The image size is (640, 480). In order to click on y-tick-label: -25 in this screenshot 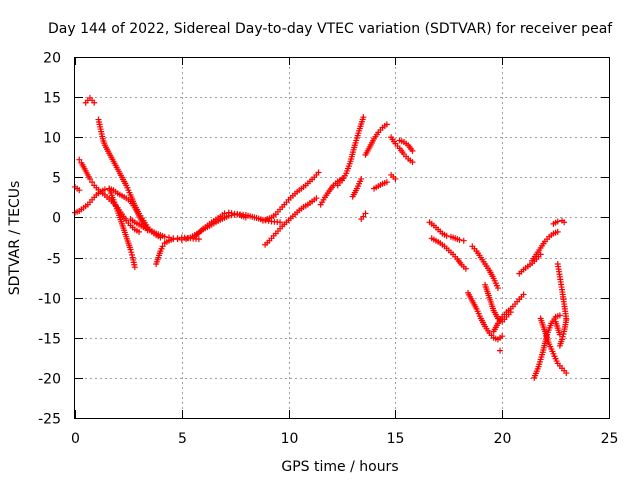, I will do `click(49, 420)`.